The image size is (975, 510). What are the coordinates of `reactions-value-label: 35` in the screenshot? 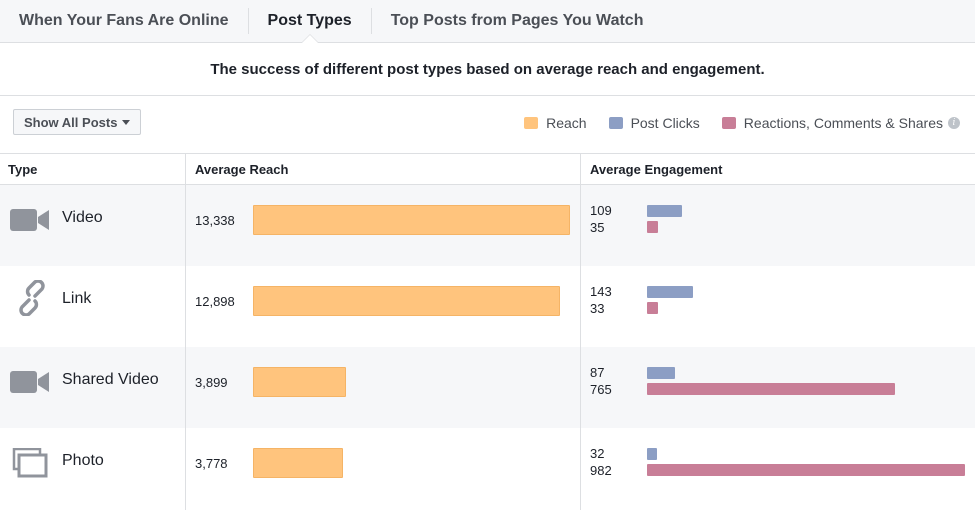 It's located at (597, 227).